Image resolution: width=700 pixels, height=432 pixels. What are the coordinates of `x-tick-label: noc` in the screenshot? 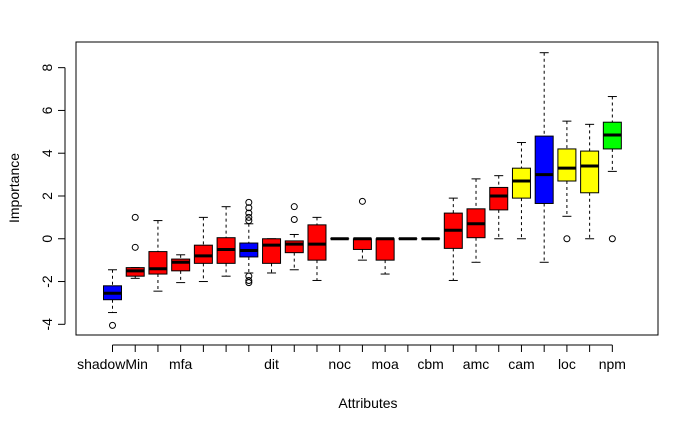 It's located at (339, 364).